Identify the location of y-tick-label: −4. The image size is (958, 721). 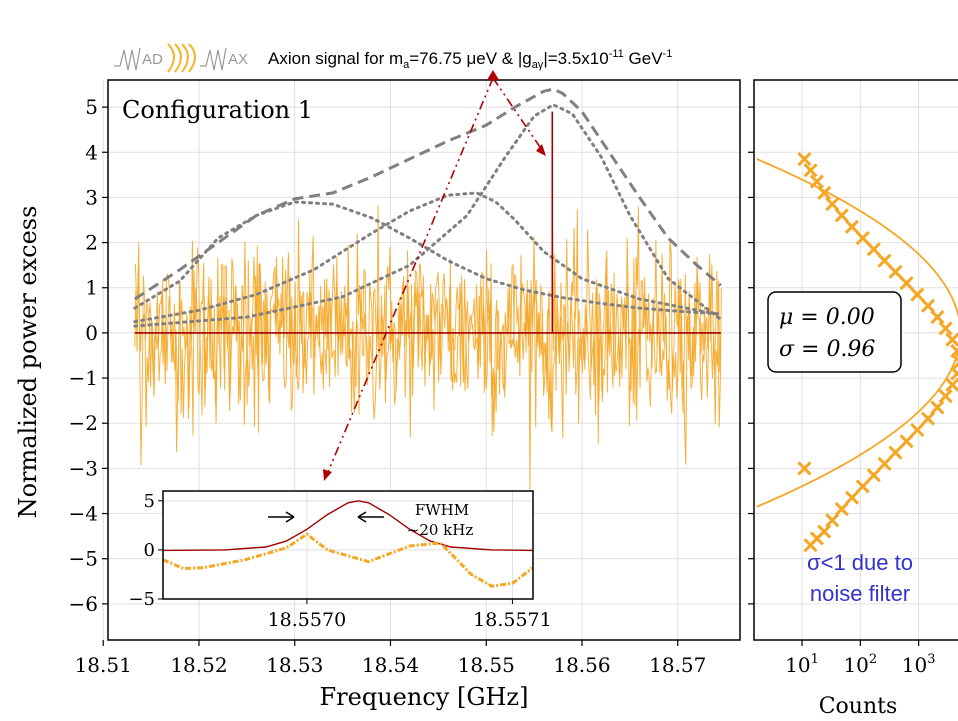
(83, 514).